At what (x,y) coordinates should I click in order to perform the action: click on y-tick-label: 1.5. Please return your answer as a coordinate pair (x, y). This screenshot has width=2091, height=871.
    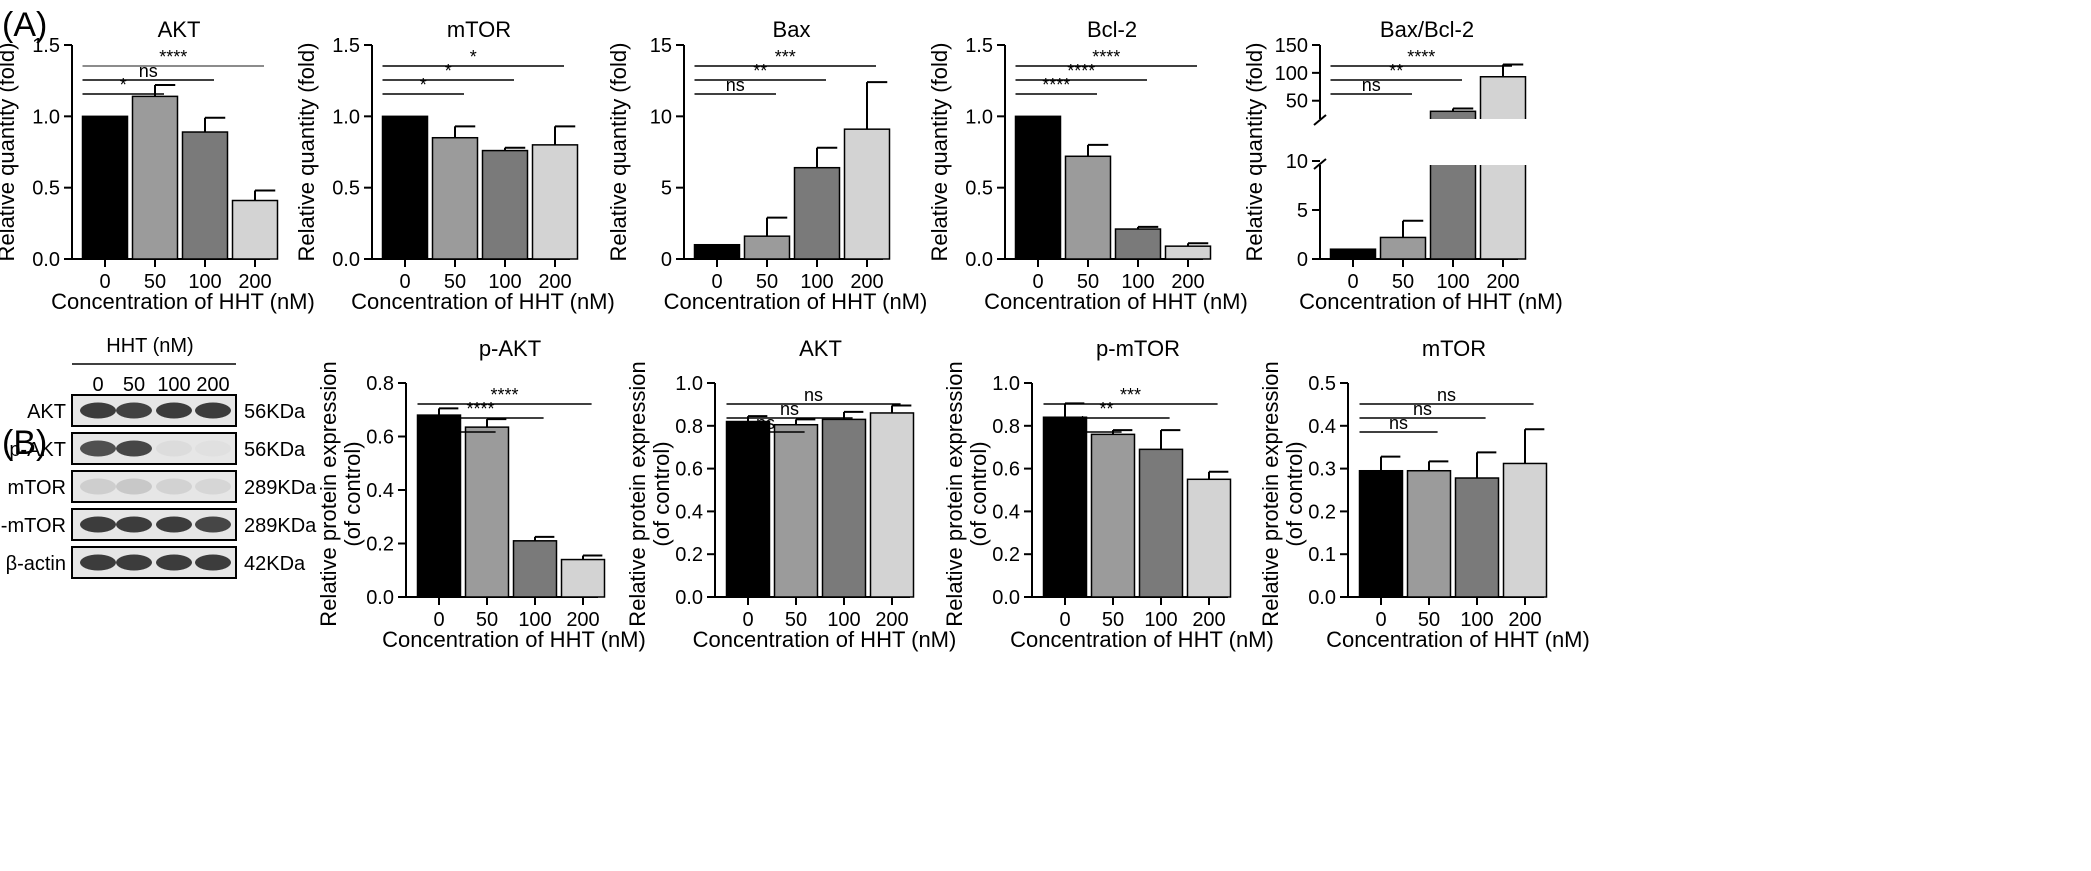
    Looking at the image, I should click on (46, 46).